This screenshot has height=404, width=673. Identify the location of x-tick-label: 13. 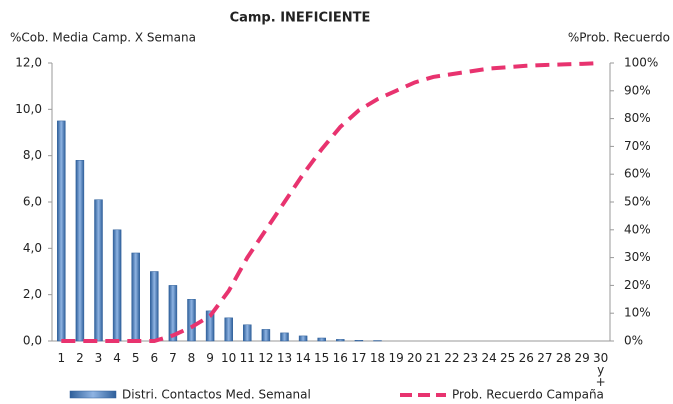
(284, 358).